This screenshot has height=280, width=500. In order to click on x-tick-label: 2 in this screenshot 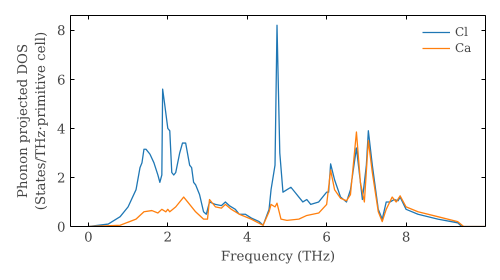, I will do `click(168, 238)`.